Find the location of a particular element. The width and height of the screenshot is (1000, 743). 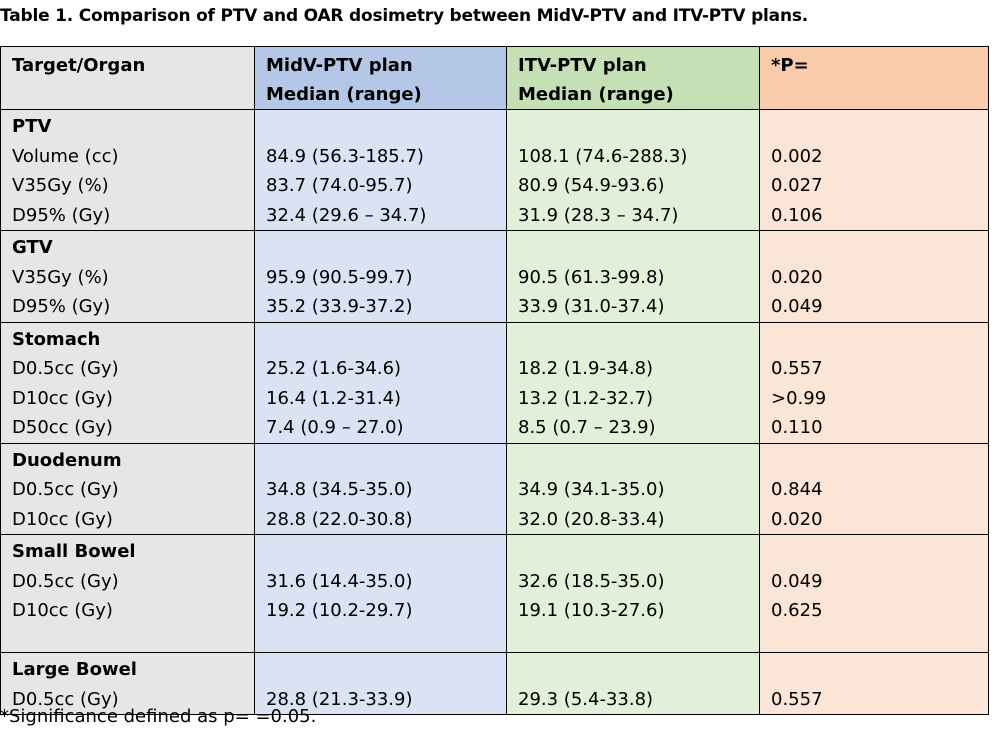

itv-value: 8.5 (0.7 – 23.9) is located at coordinates (587, 427).